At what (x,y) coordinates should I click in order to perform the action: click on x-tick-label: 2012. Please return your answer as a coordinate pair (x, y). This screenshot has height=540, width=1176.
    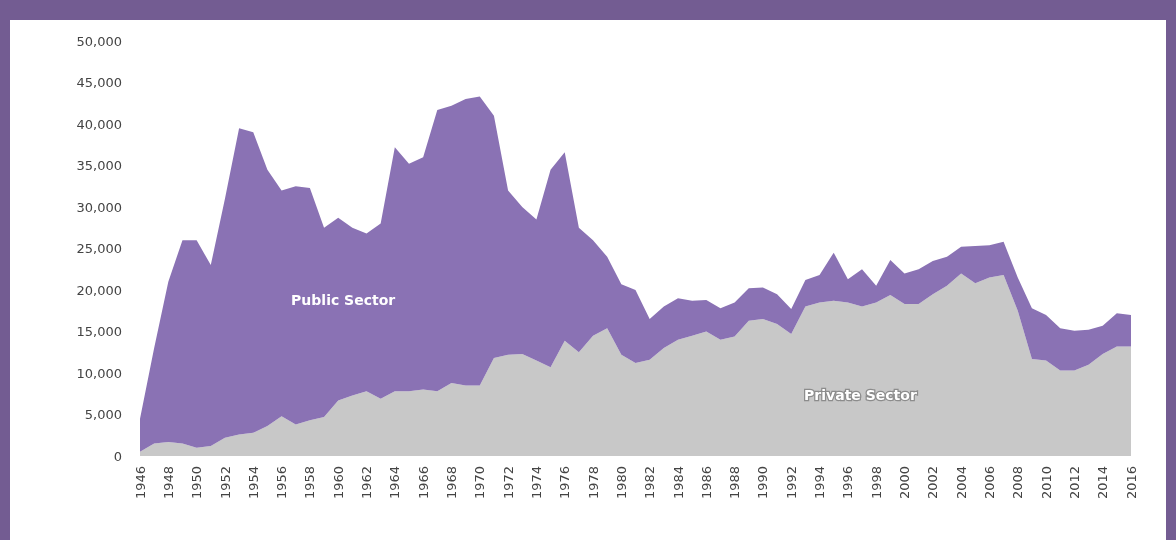
    Looking at the image, I should click on (1074, 483).